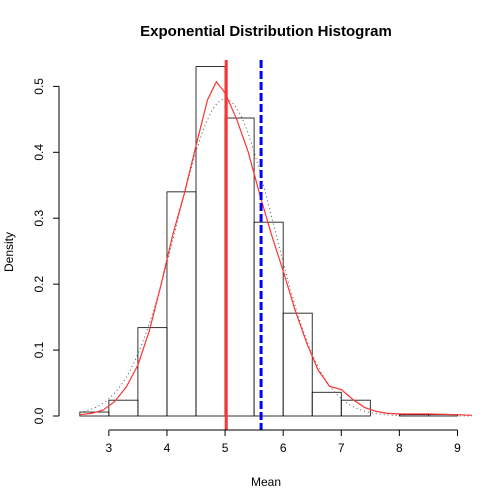  I want to click on x-tick-label: 3, so click(109, 448).